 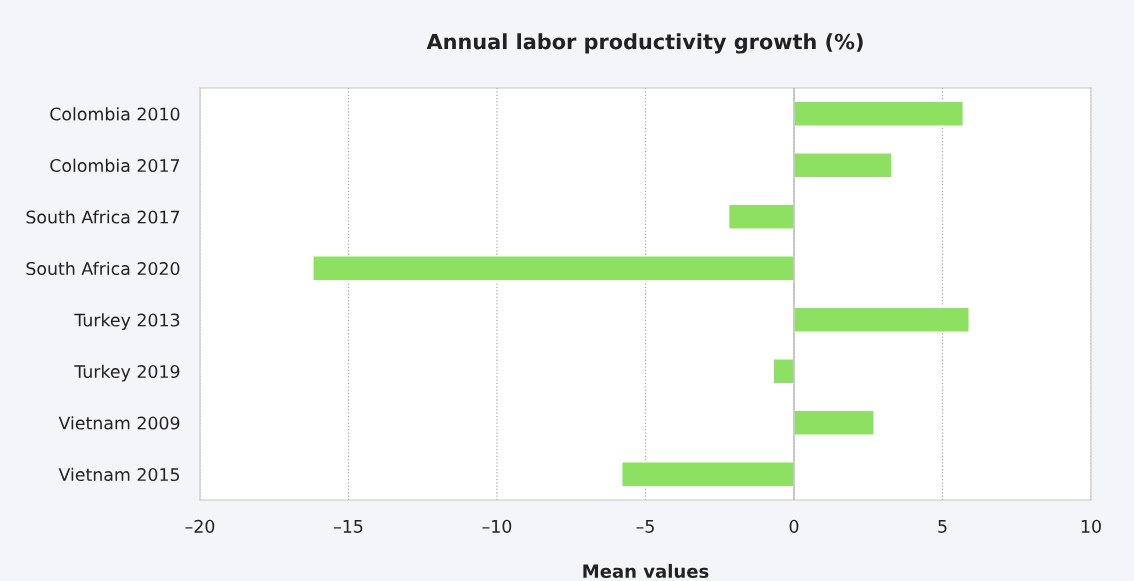 I want to click on x-tick-label: –10, so click(x=497, y=526).